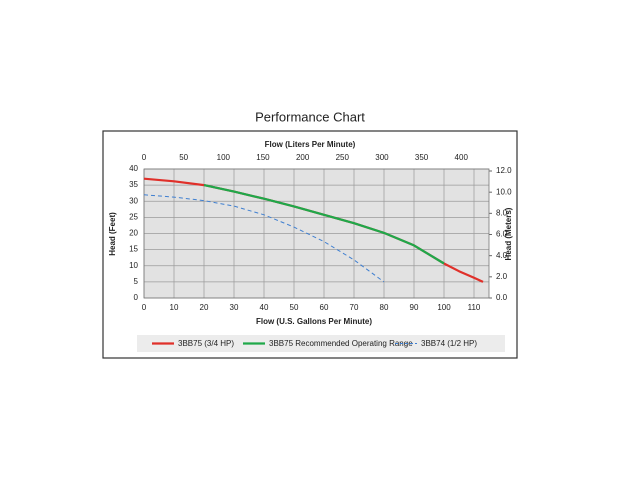 The image size is (640, 480). I want to click on x-tick-label: 10, so click(174, 307).